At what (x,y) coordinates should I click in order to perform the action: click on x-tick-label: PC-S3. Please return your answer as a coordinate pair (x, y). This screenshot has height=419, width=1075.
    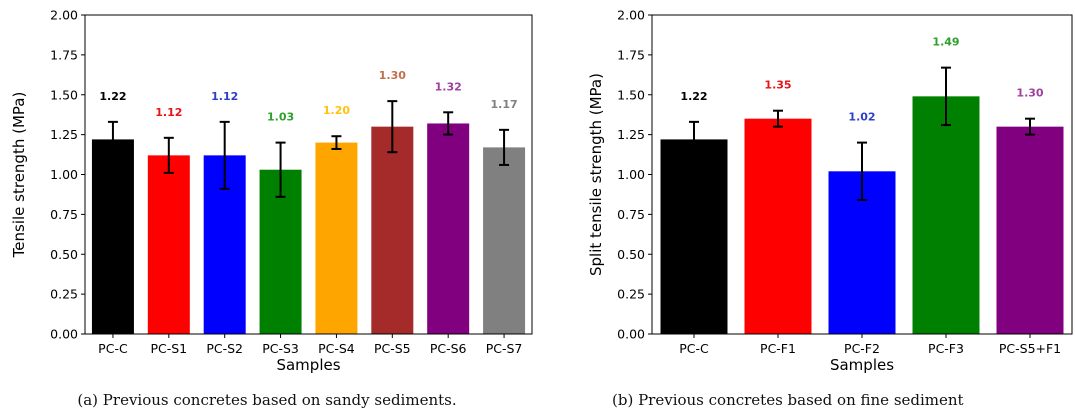
    Looking at the image, I should click on (280, 348).